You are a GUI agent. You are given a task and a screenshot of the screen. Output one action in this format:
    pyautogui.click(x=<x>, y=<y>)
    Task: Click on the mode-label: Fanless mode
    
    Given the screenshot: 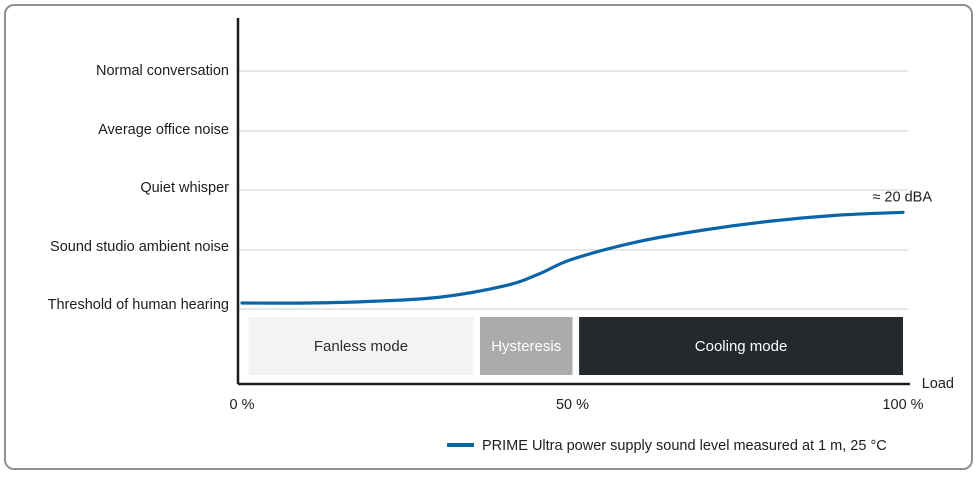 What is the action you would take?
    pyautogui.click(x=361, y=346)
    